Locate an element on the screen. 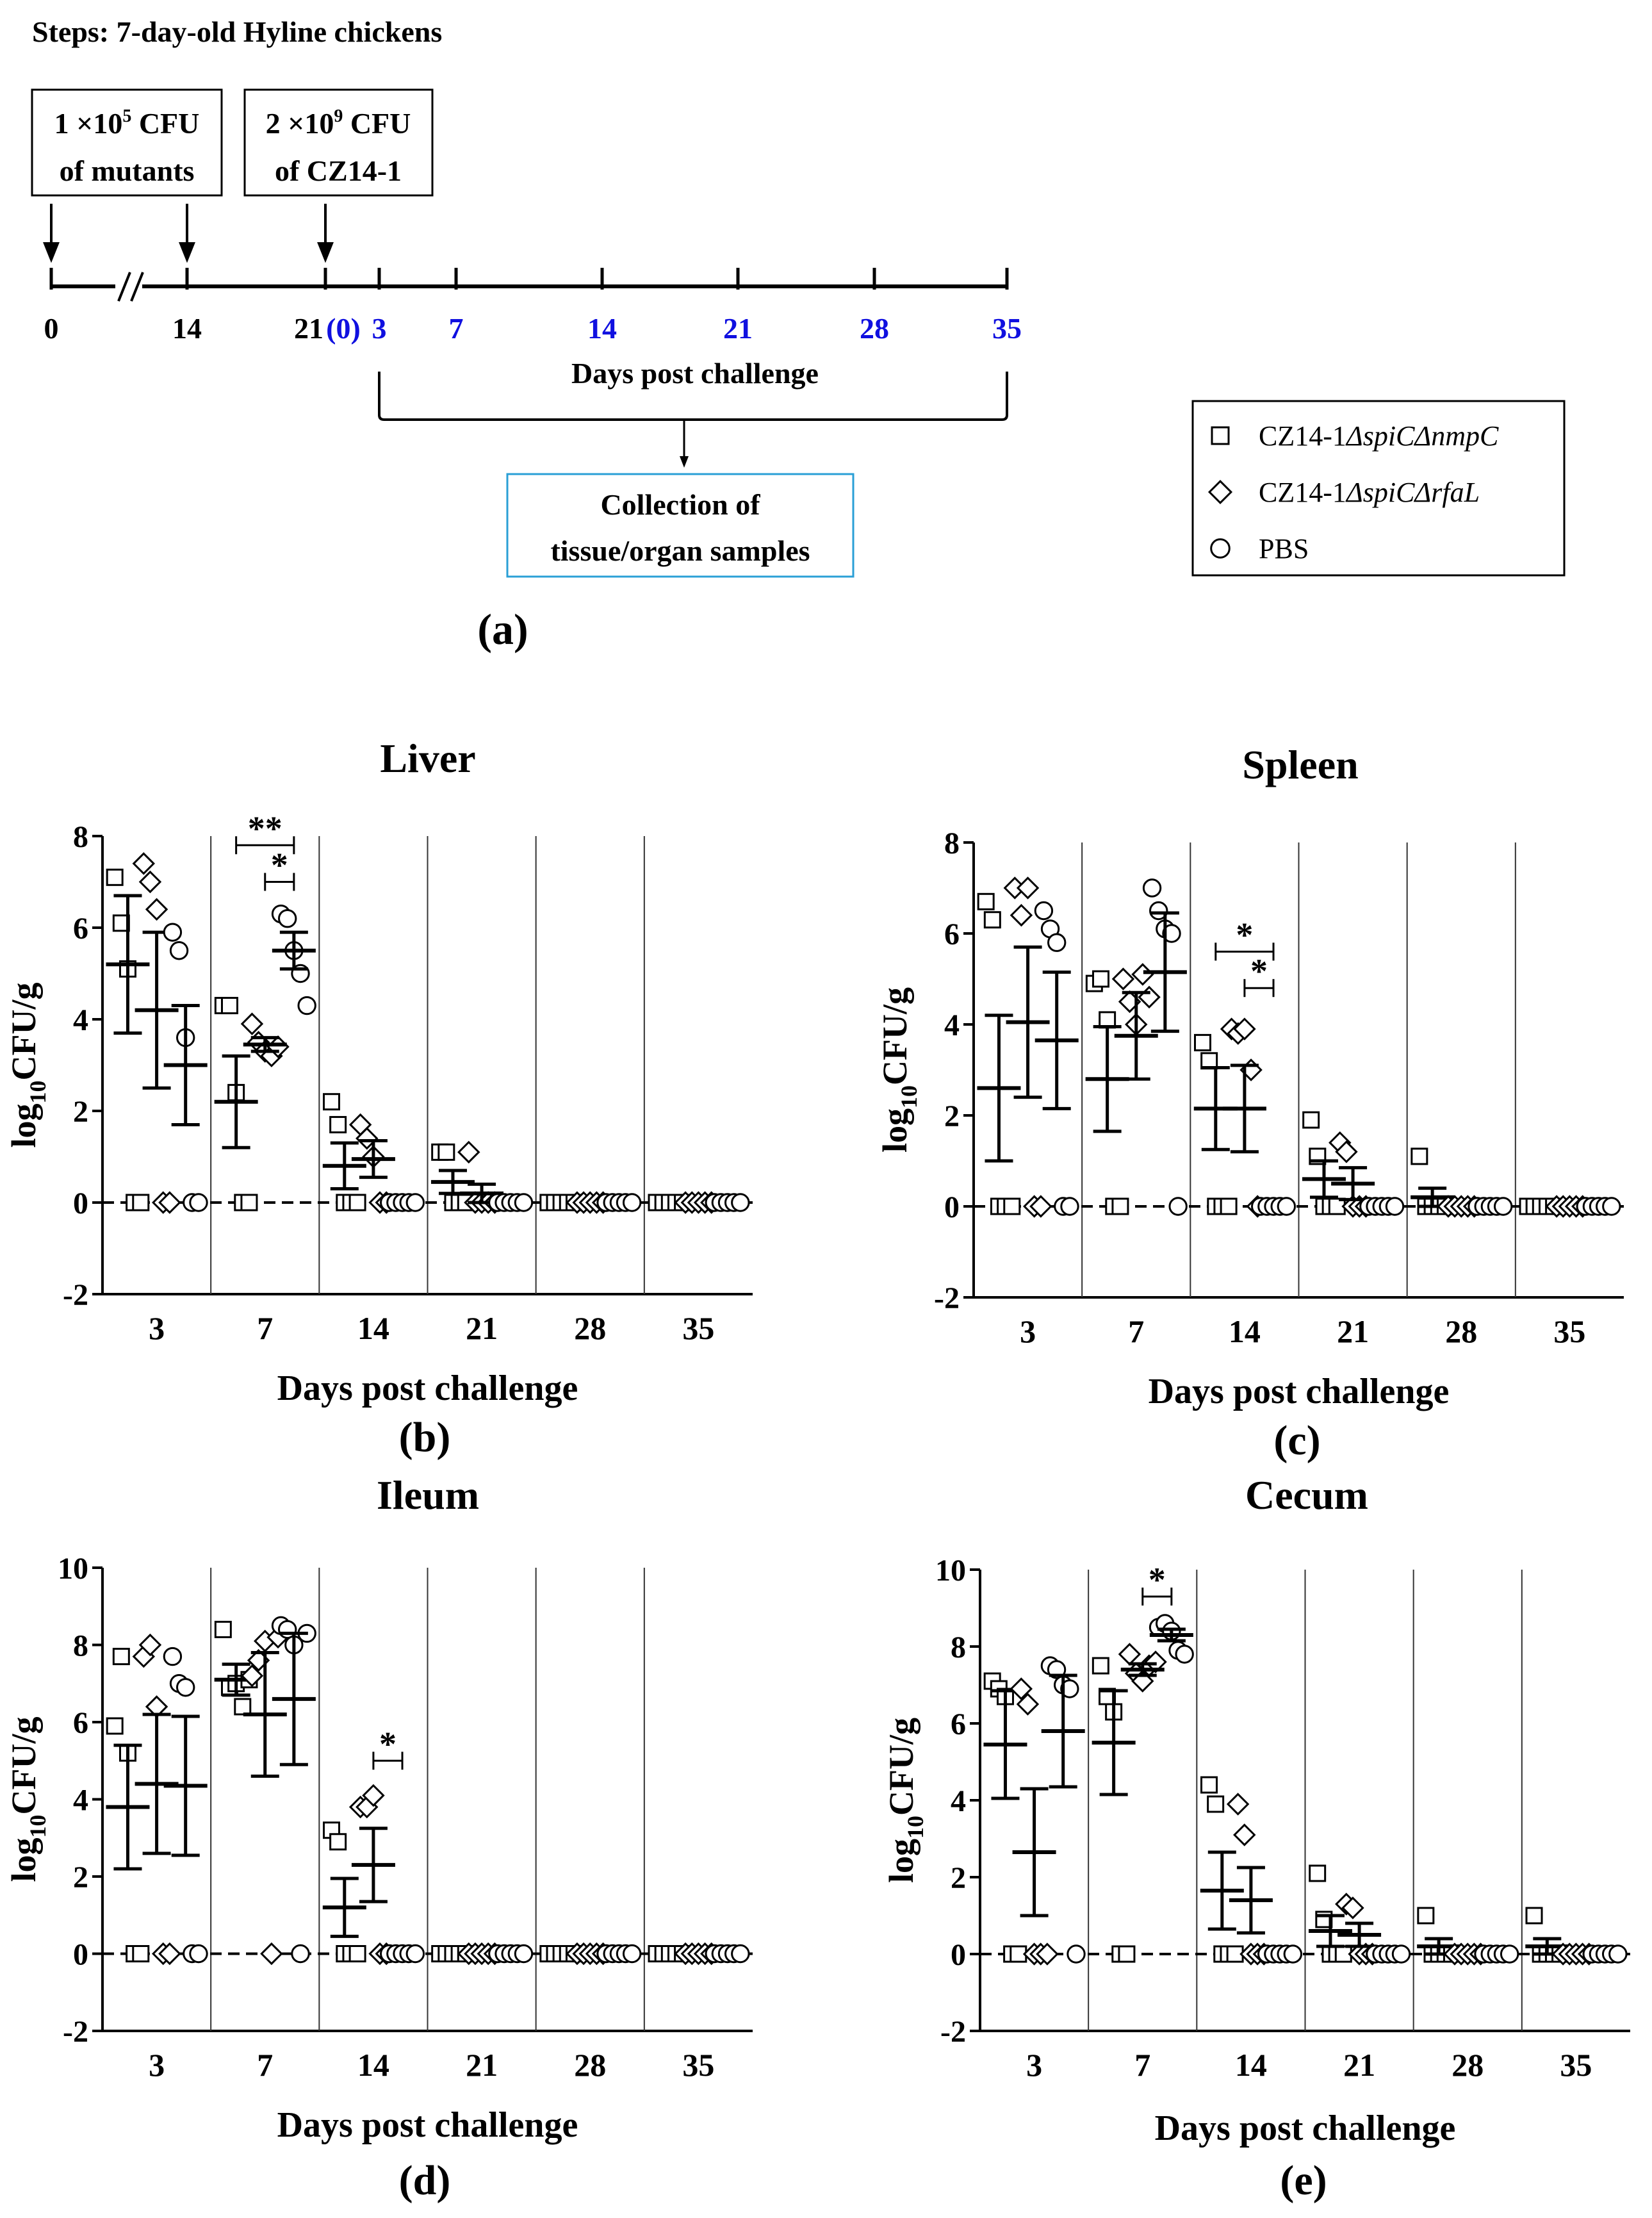 The width and height of the screenshot is (1652, 2218). timeline-axis is located at coordinates (528, 287).